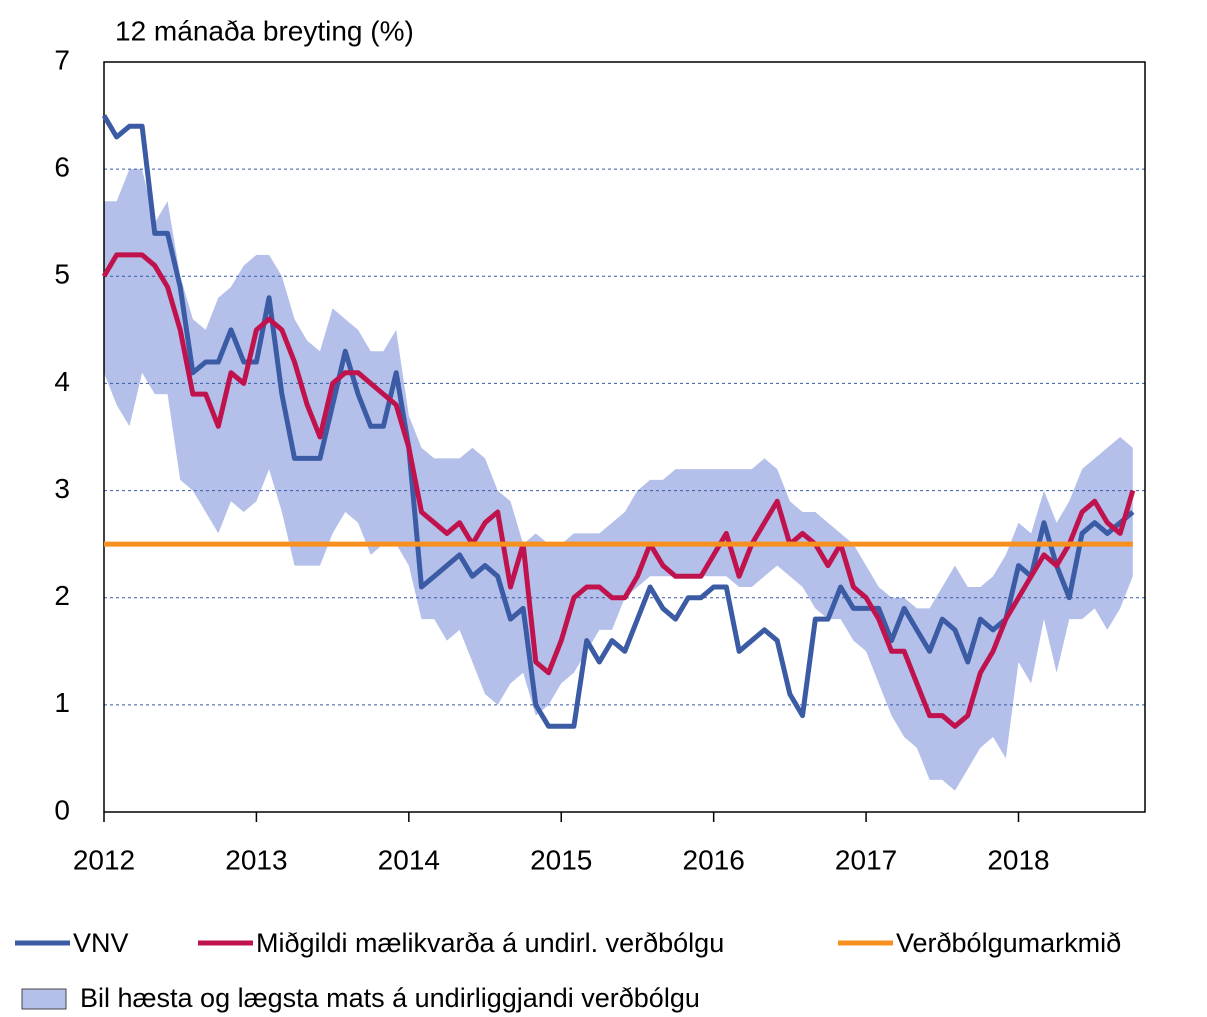 Image resolution: width=1207 pixels, height=1017 pixels. I want to click on legend-label: VNV, so click(101, 943).